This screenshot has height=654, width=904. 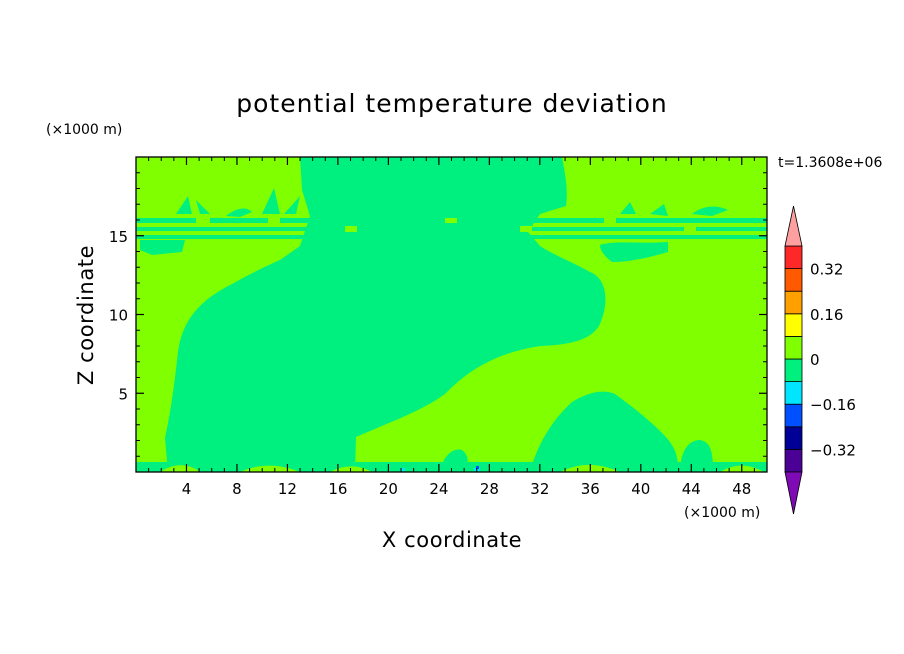 What do you see at coordinates (815, 360) in the screenshot?
I see `colorbar-tick-label: 0` at bounding box center [815, 360].